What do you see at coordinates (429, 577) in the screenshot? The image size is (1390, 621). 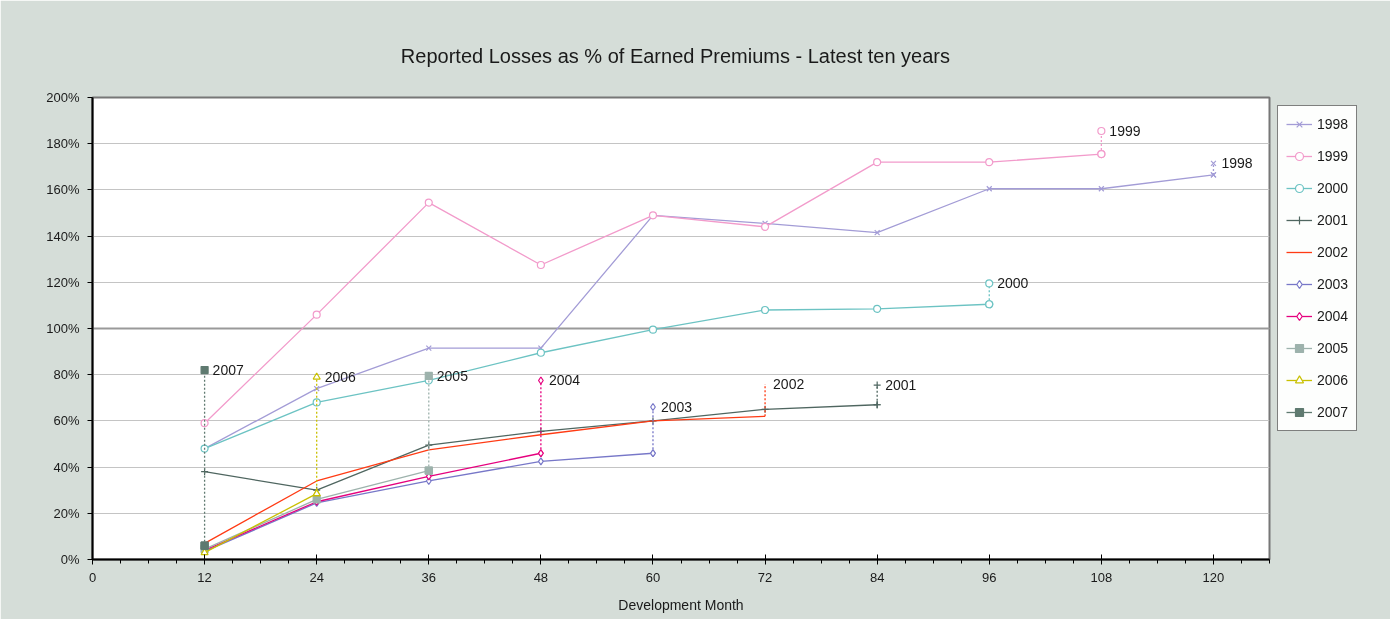 I see `x-tick-label: 36` at bounding box center [429, 577].